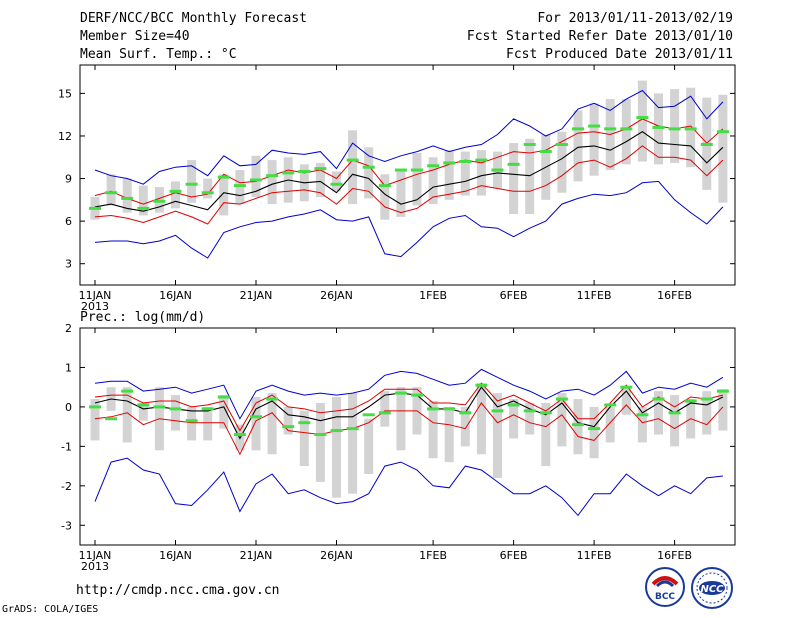 This screenshot has width=800, height=618. What do you see at coordinates (66, 446) in the screenshot?
I see `y-tick-label: -1` at bounding box center [66, 446].